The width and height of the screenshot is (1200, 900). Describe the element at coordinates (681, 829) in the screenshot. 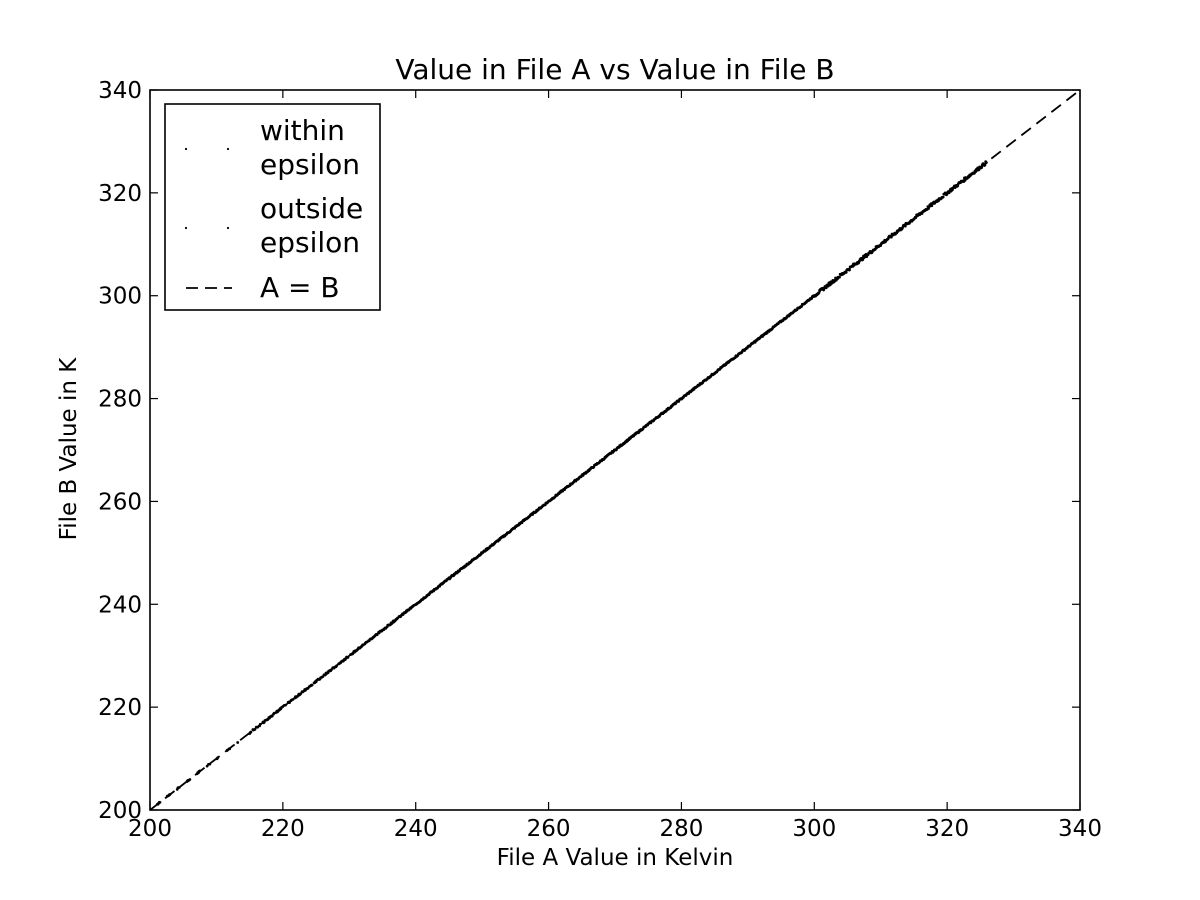

I see `x-tick-label: 280` at that location.